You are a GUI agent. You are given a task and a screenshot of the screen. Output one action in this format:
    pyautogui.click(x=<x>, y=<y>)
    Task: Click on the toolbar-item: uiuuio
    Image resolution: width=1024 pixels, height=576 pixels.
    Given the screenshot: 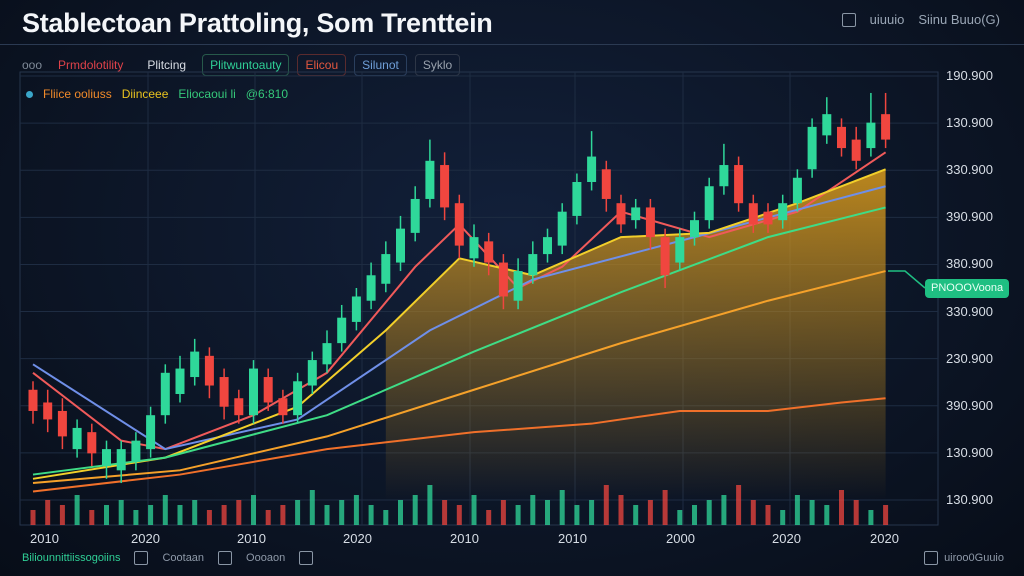 What is the action you would take?
    pyautogui.click(x=887, y=19)
    